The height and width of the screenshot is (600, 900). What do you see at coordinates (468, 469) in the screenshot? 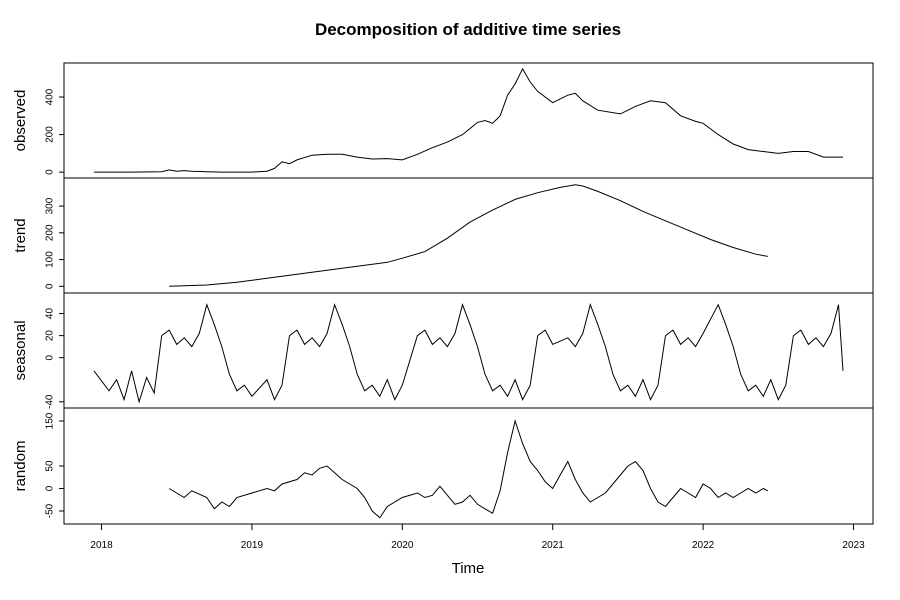
I see `series-line-random` at bounding box center [468, 469].